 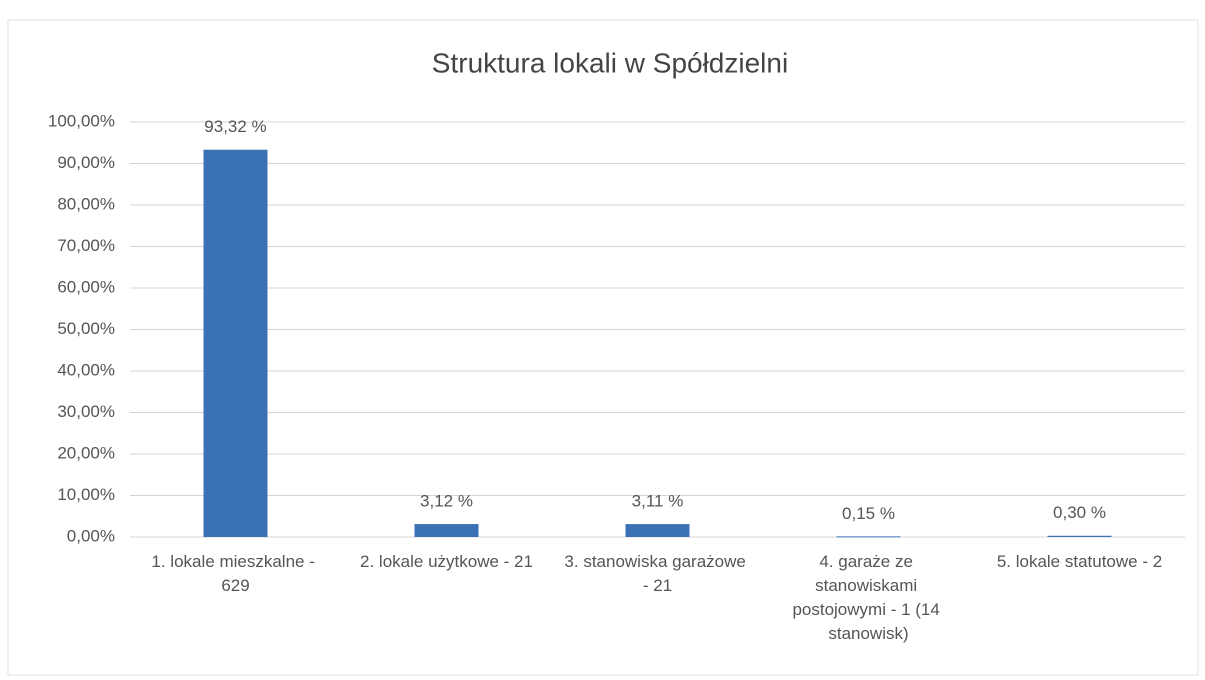 I want to click on x-tick-label: 2. lokale użytkowe - 21, so click(x=446, y=561).